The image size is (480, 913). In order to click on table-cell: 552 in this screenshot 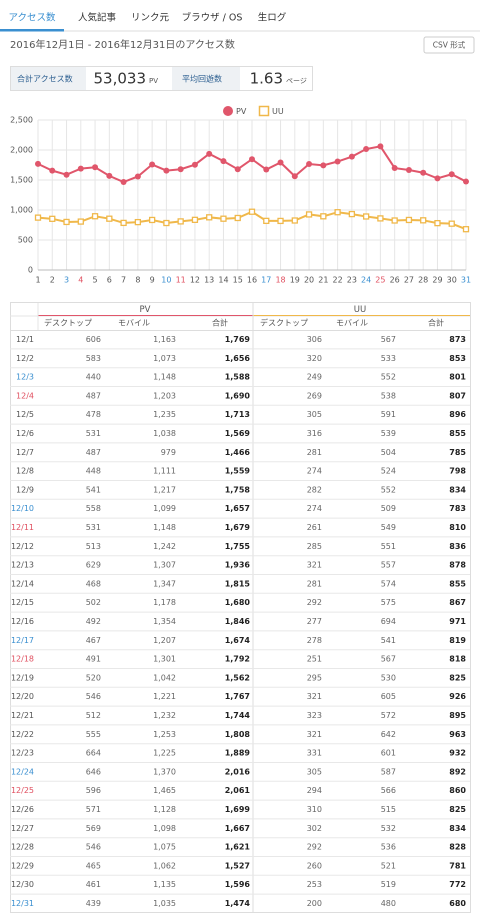, I will do `click(388, 489)`.